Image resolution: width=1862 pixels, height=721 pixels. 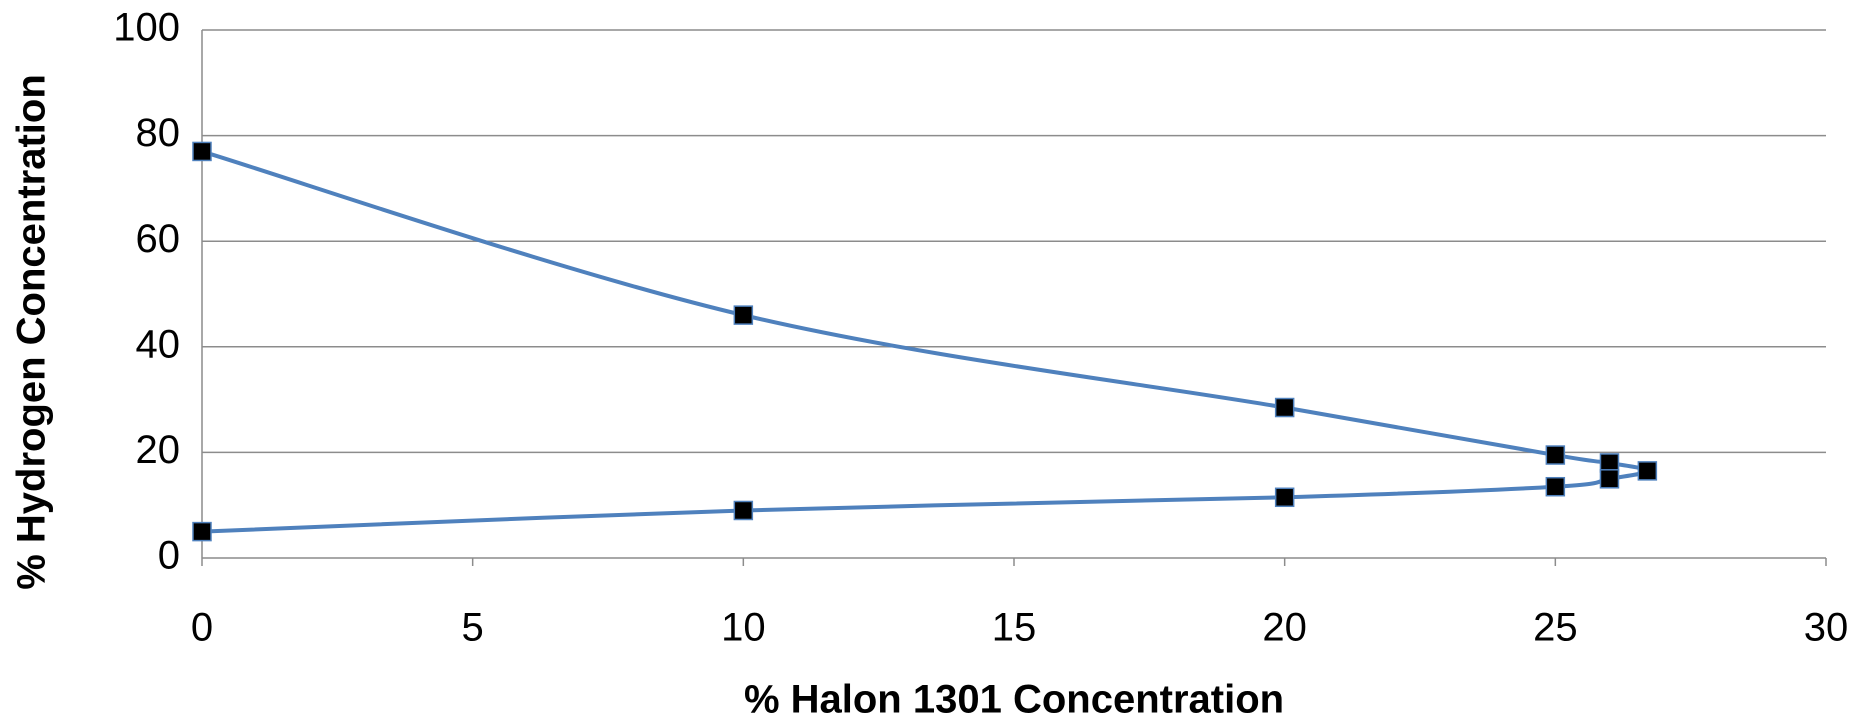 What do you see at coordinates (158, 450) in the screenshot?
I see `y-tick-label: 20` at bounding box center [158, 450].